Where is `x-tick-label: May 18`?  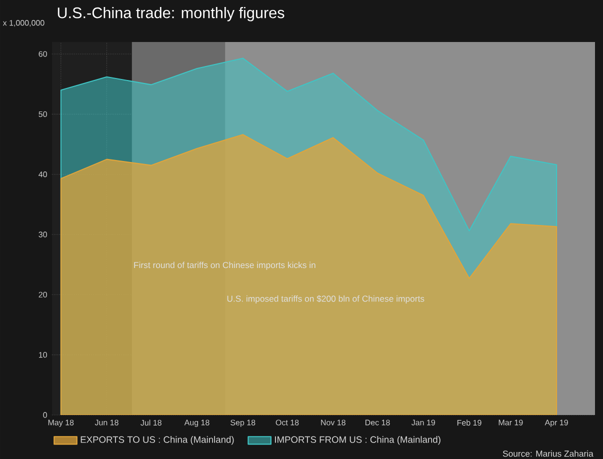
x-tick-label: May 18 is located at coordinates (61, 423).